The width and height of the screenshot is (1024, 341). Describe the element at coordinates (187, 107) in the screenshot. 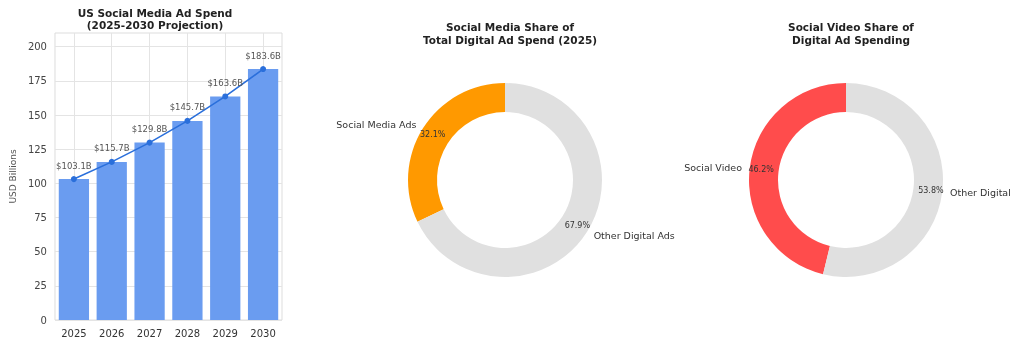

I see `data-label: $145.7B` at that location.